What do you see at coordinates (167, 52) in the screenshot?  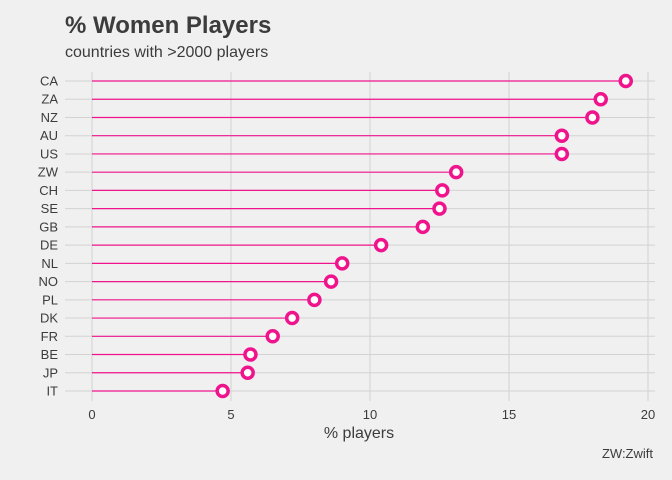 I see `chart-subtitle: countries with >2000 players` at bounding box center [167, 52].